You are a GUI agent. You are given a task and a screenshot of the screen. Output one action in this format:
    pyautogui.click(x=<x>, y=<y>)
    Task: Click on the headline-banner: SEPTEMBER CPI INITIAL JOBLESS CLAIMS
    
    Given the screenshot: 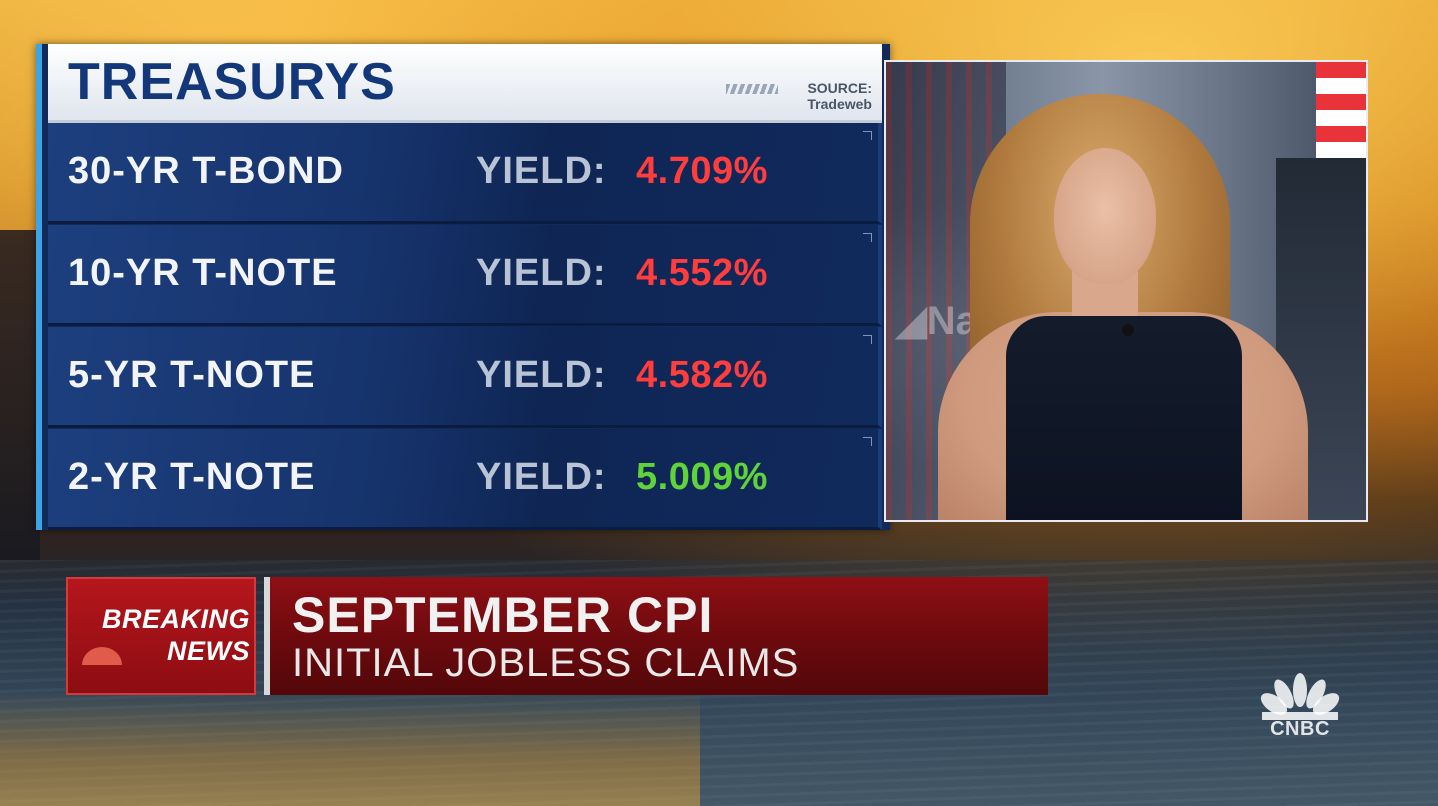 What is the action you would take?
    pyautogui.click(x=656, y=636)
    